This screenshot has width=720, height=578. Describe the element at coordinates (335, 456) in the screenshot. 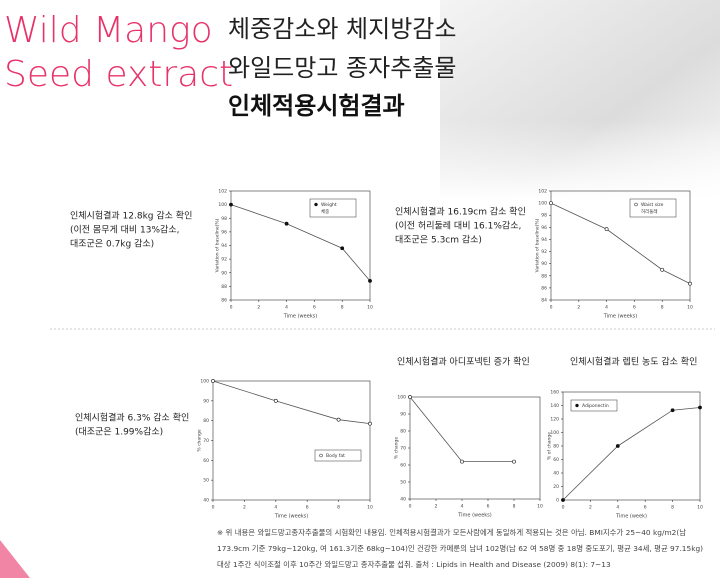

I see `legend-label: Body fat` at that location.